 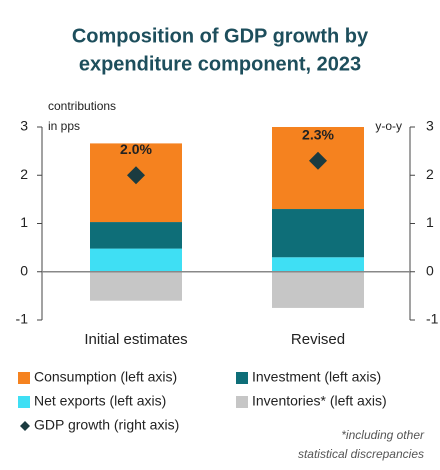 I want to click on y-tick-label: 2, so click(x=24, y=174).